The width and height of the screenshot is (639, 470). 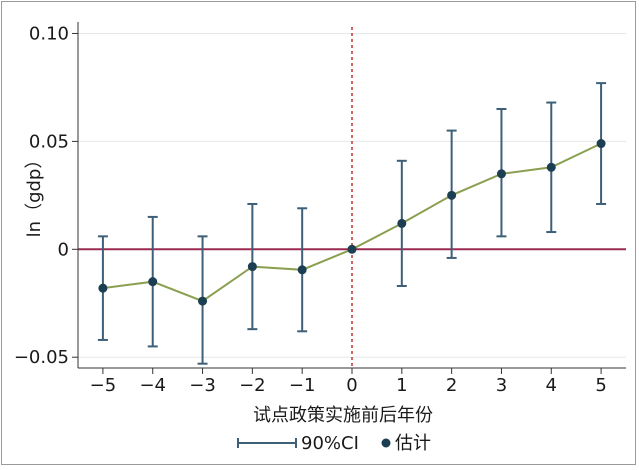 I want to click on y-axis-title: ln（gdp）, so click(x=34, y=194).